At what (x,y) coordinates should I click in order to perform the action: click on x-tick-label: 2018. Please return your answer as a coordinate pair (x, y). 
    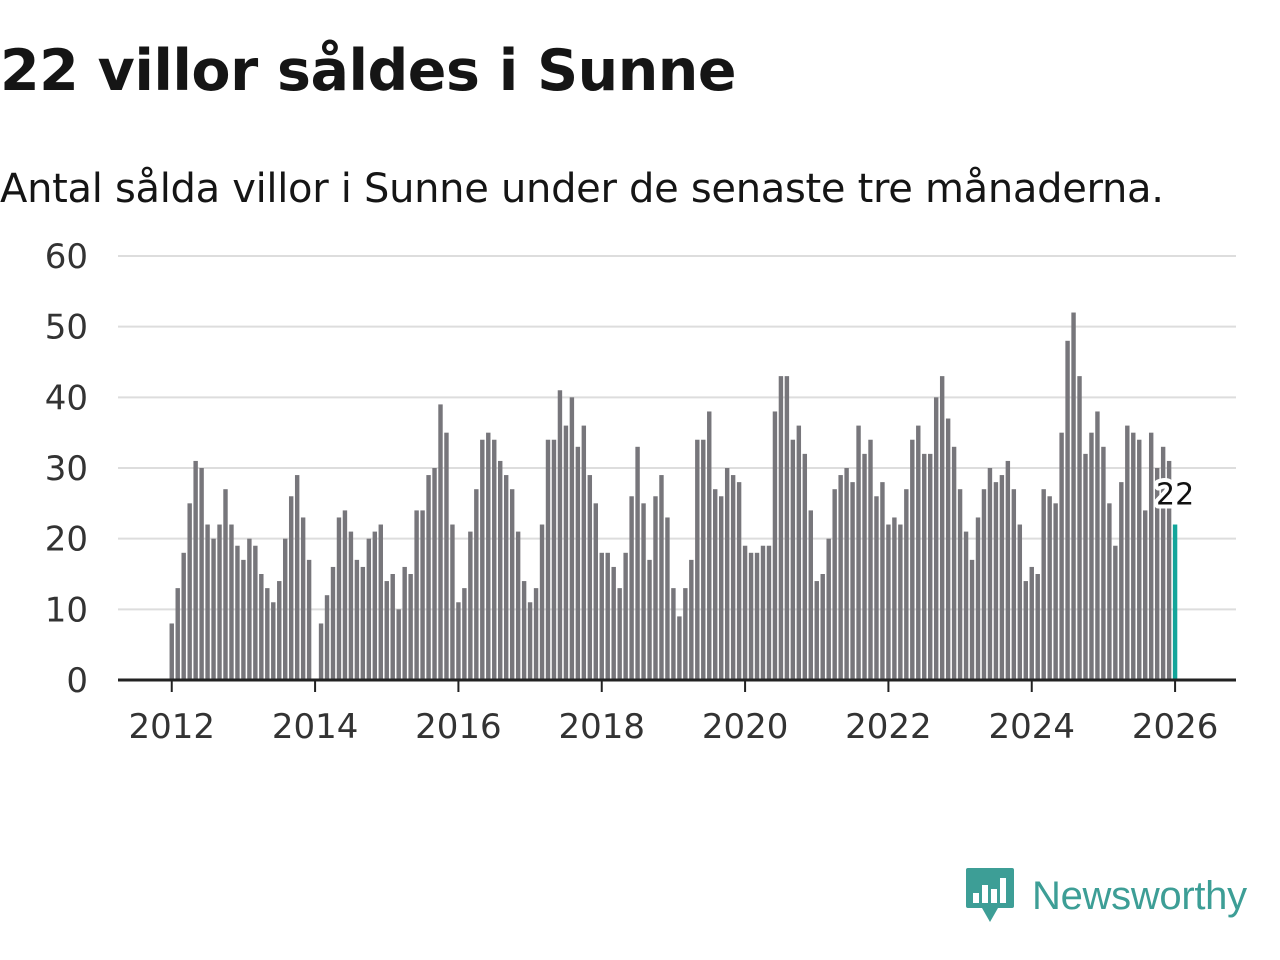
    Looking at the image, I should click on (601, 727).